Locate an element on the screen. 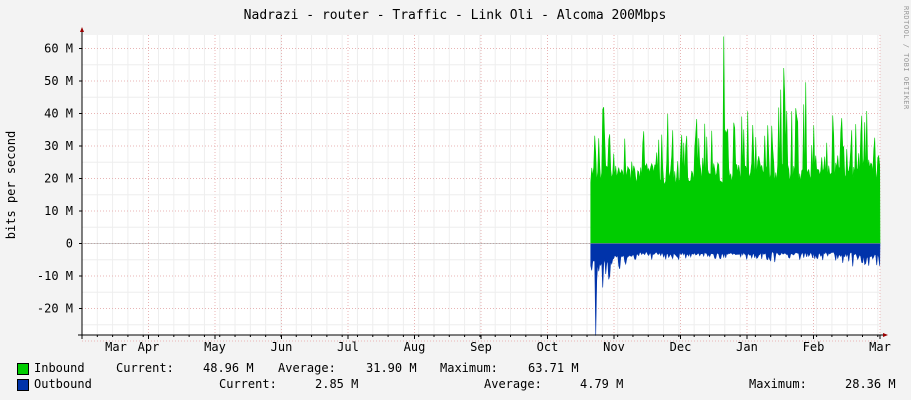 The height and width of the screenshot is (400, 911). y-tick-label: -20 M is located at coordinates (55, 309).